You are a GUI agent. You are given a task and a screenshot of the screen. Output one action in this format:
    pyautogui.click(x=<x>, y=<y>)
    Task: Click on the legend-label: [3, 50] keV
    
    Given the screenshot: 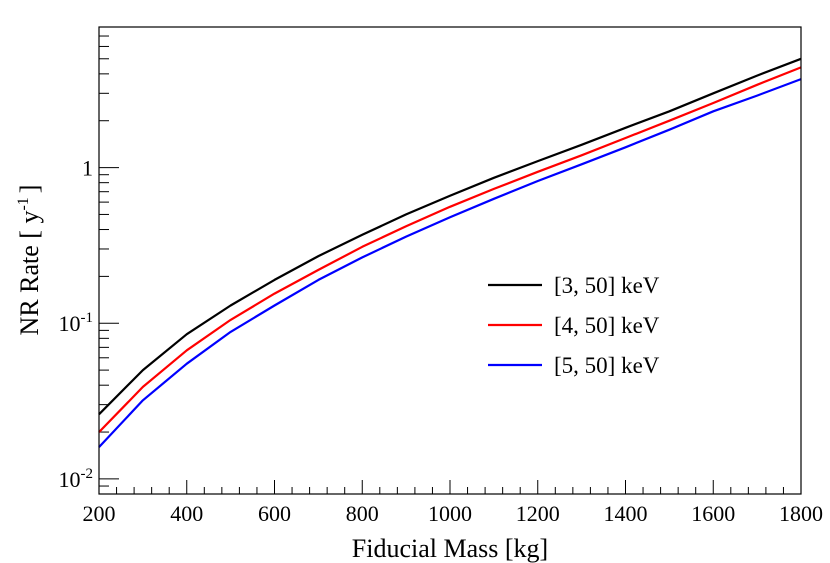 What is the action you would take?
    pyautogui.click(x=607, y=285)
    